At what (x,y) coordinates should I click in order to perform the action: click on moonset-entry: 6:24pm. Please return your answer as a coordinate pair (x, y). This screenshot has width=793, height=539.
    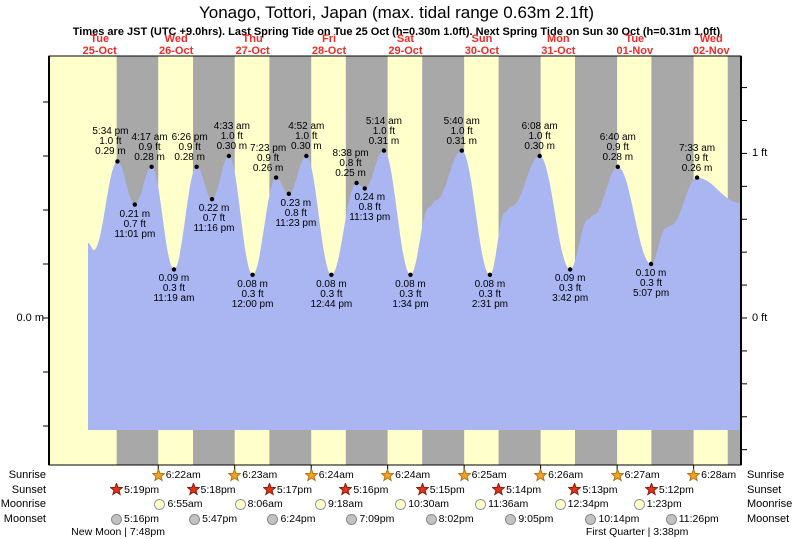
    Looking at the image, I should click on (291, 519).